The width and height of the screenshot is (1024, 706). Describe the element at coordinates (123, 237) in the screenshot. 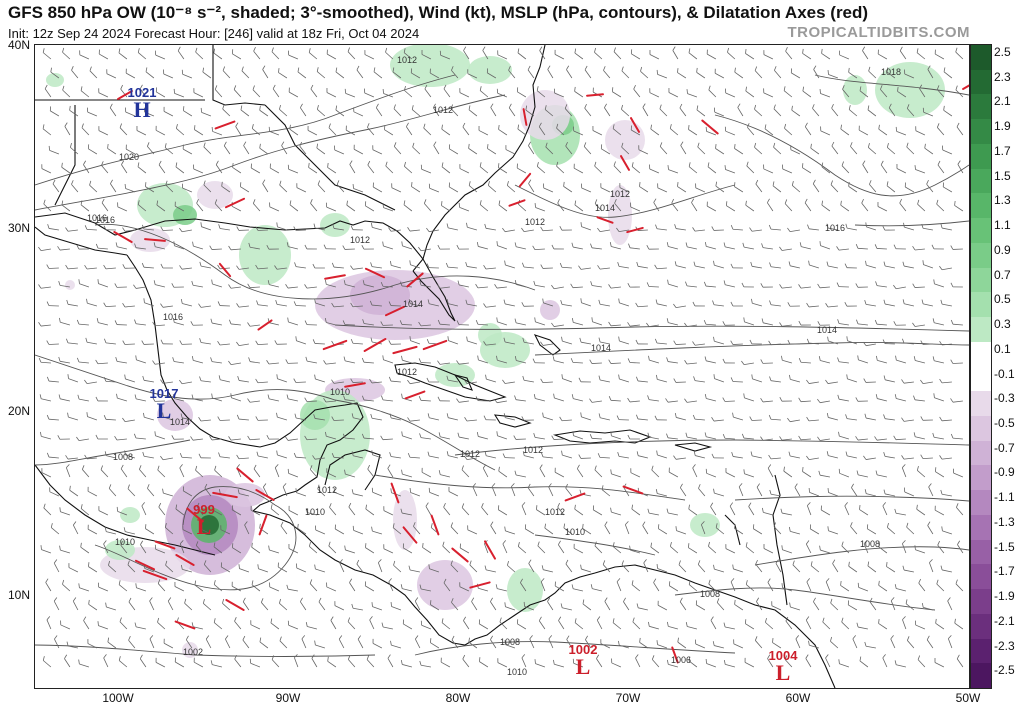

I see `dilatation-axis` at that location.